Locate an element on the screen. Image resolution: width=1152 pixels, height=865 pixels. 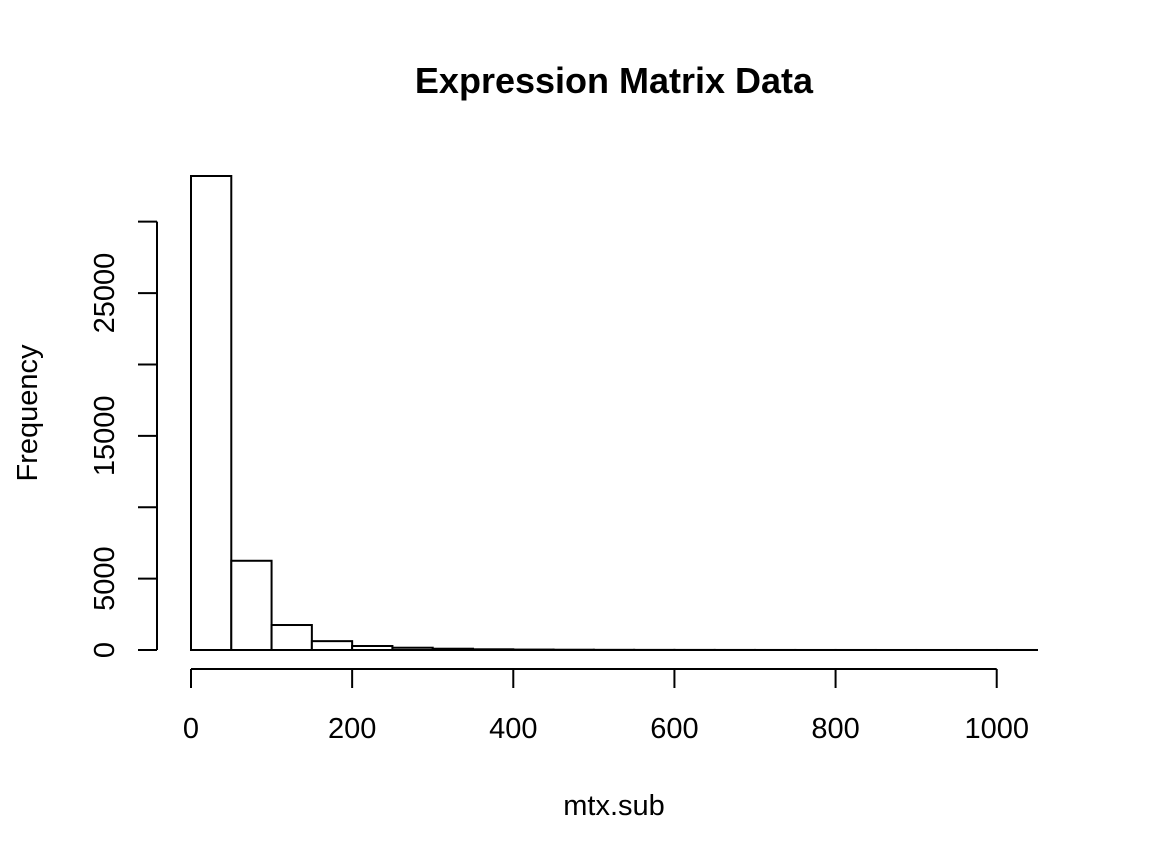
y-axis: 0 5000 15000 25000 is located at coordinates (123, 439).